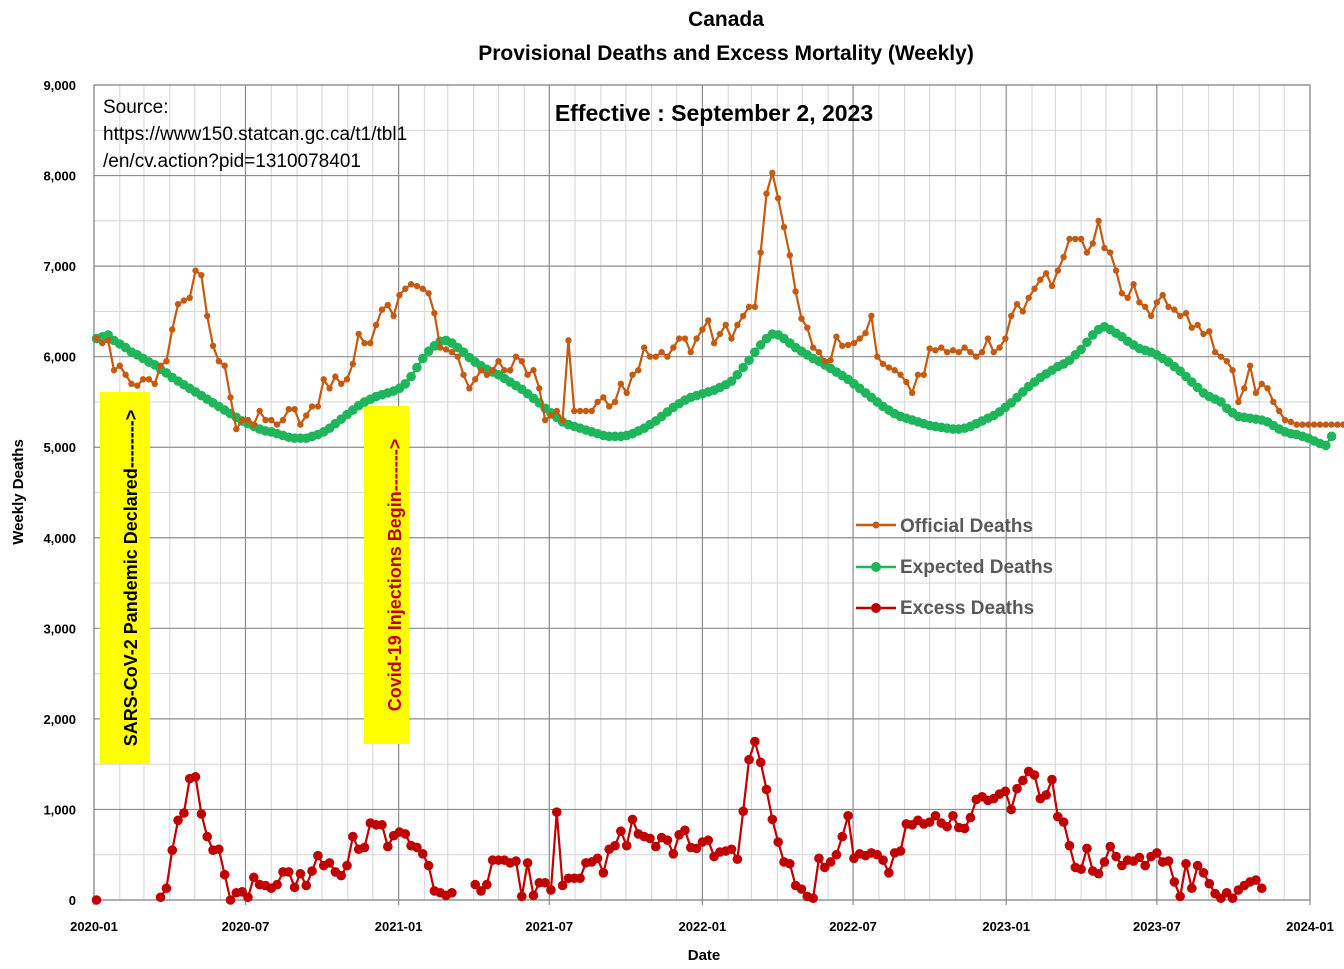 The width and height of the screenshot is (1344, 969). Describe the element at coordinates (59, 266) in the screenshot. I see `y-tick-label: 7,000` at that location.